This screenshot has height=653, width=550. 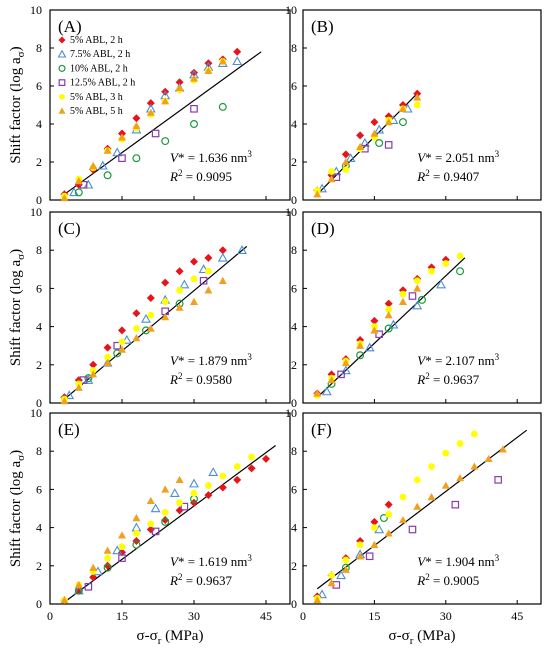 What do you see at coordinates (294, 48) in the screenshot?
I see `y-tick-label: 8` at bounding box center [294, 48].